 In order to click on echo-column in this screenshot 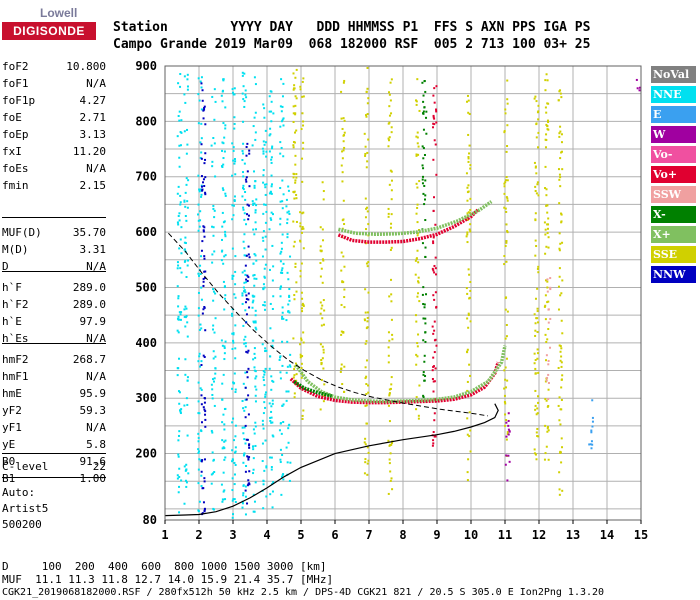, I will do `click(536, 278)`.